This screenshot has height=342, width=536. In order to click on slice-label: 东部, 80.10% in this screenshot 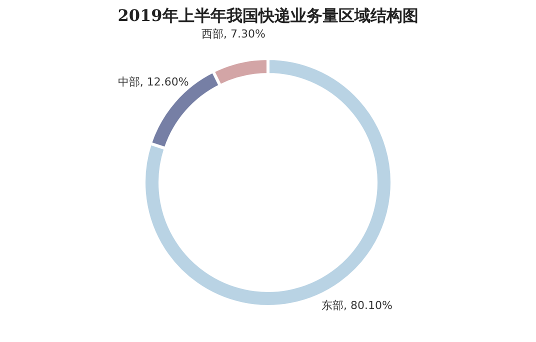, I will do `click(356, 305)`.